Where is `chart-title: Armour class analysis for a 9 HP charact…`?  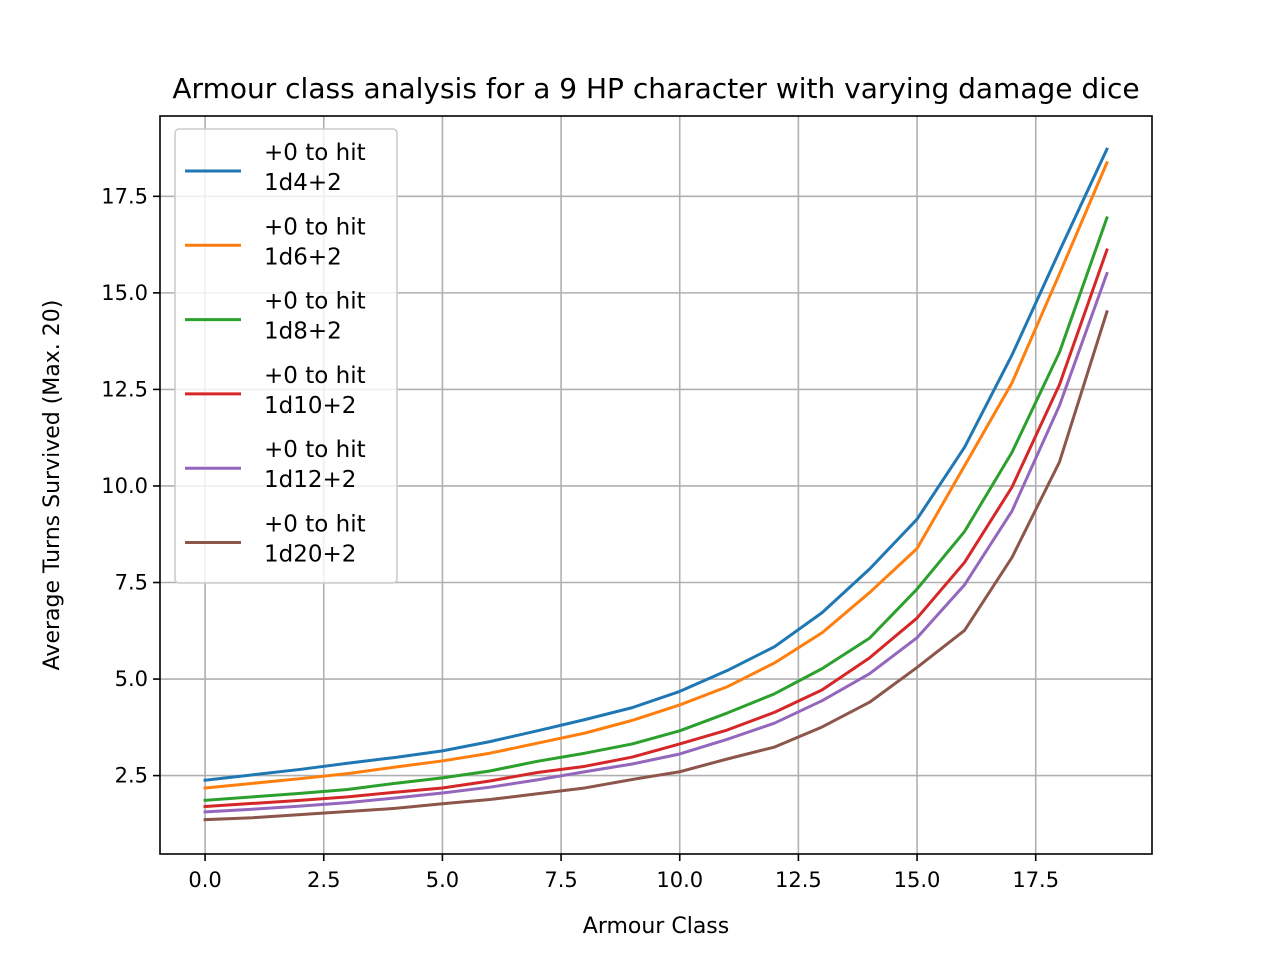 chart-title: Armour class analysis for a 9 HP charact… is located at coordinates (655, 88).